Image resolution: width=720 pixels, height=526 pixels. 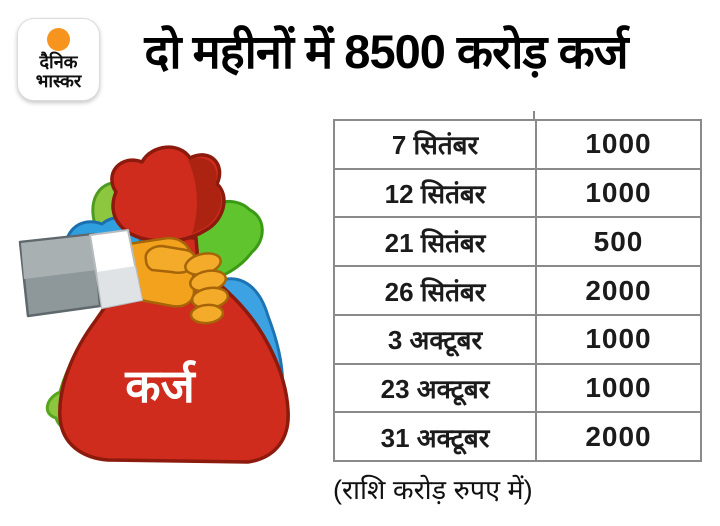 I want to click on cuff-shading, so click(x=119, y=287).